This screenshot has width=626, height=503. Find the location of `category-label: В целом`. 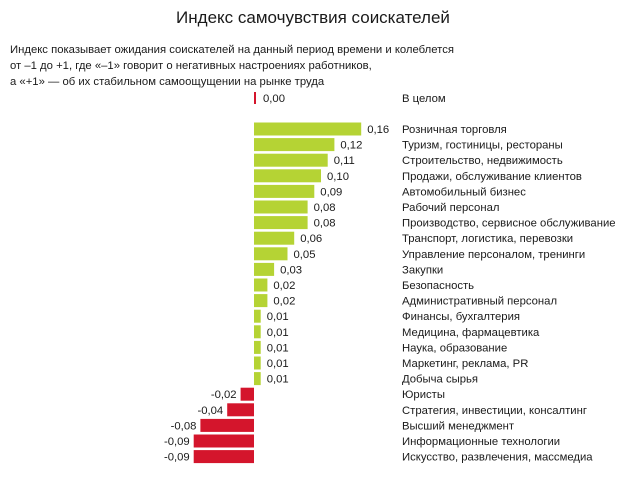

category-label: В целом is located at coordinates (424, 99).